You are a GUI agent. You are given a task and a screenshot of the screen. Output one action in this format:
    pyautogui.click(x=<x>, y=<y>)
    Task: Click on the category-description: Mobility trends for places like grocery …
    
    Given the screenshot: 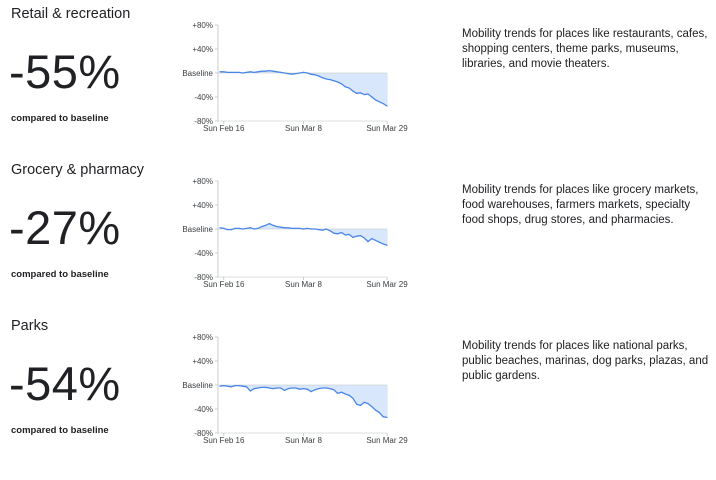 What is the action you would take?
    pyautogui.click(x=580, y=205)
    